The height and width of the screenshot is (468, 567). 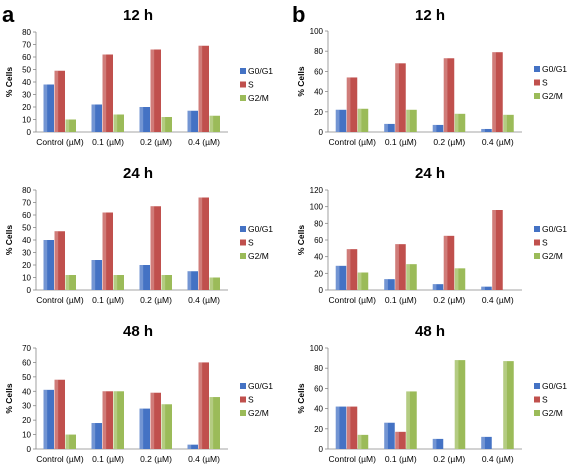 I want to click on y-tick-label: 30, so click(x=26, y=253).